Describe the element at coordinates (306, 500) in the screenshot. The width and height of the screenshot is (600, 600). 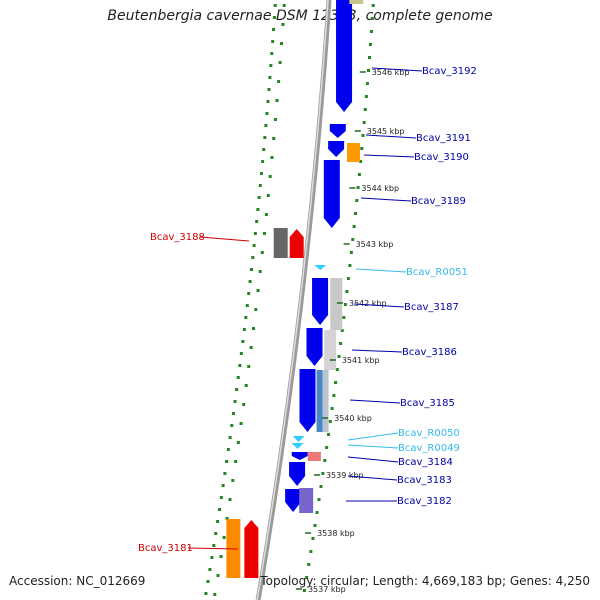
I see `purple-feature` at that location.